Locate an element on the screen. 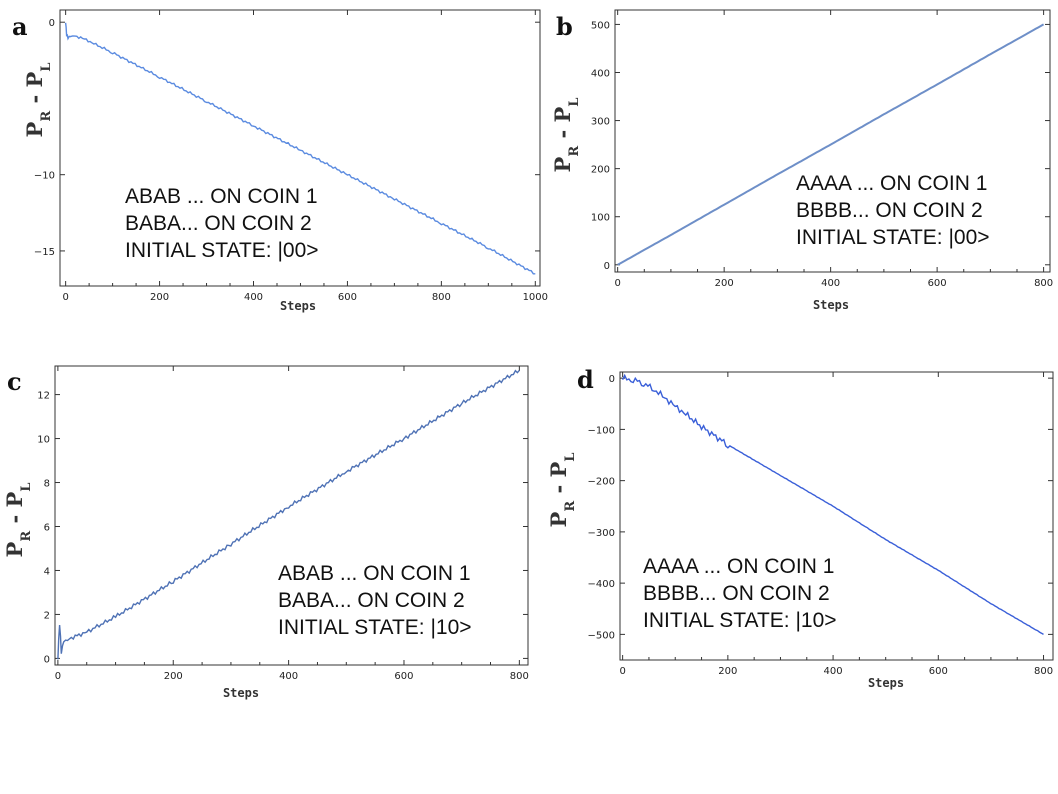 The width and height of the screenshot is (1058, 794). y-tick-label: −100 is located at coordinates (601, 430).